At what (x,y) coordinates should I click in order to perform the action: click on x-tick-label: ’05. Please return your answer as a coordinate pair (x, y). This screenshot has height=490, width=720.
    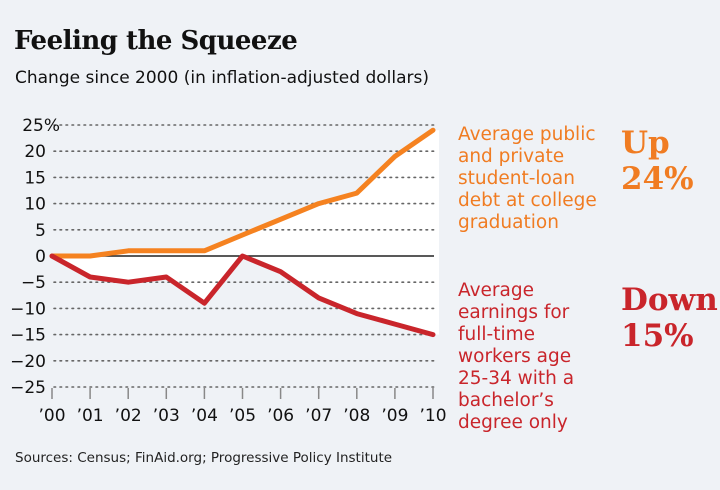
    Looking at the image, I should click on (242, 416).